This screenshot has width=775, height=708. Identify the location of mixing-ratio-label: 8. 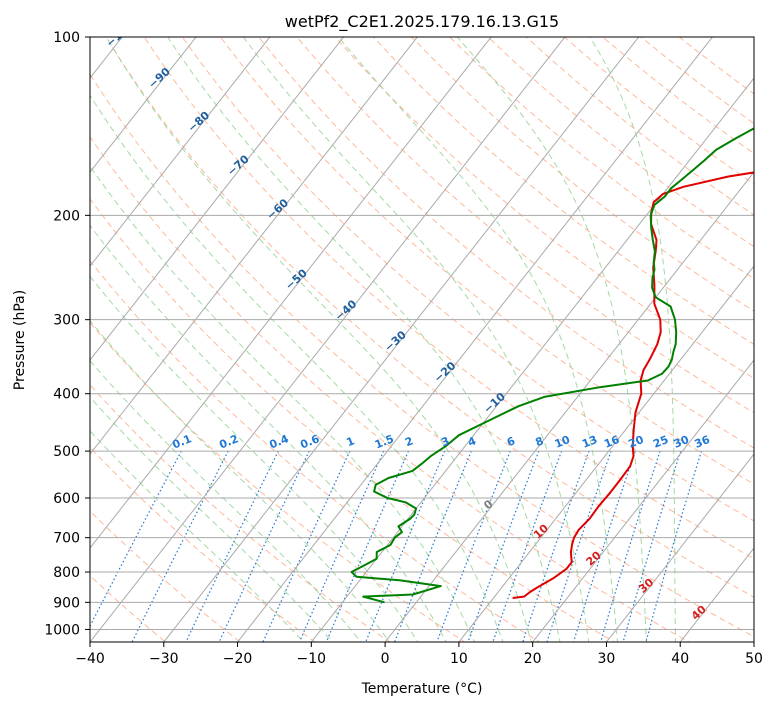
(540, 441).